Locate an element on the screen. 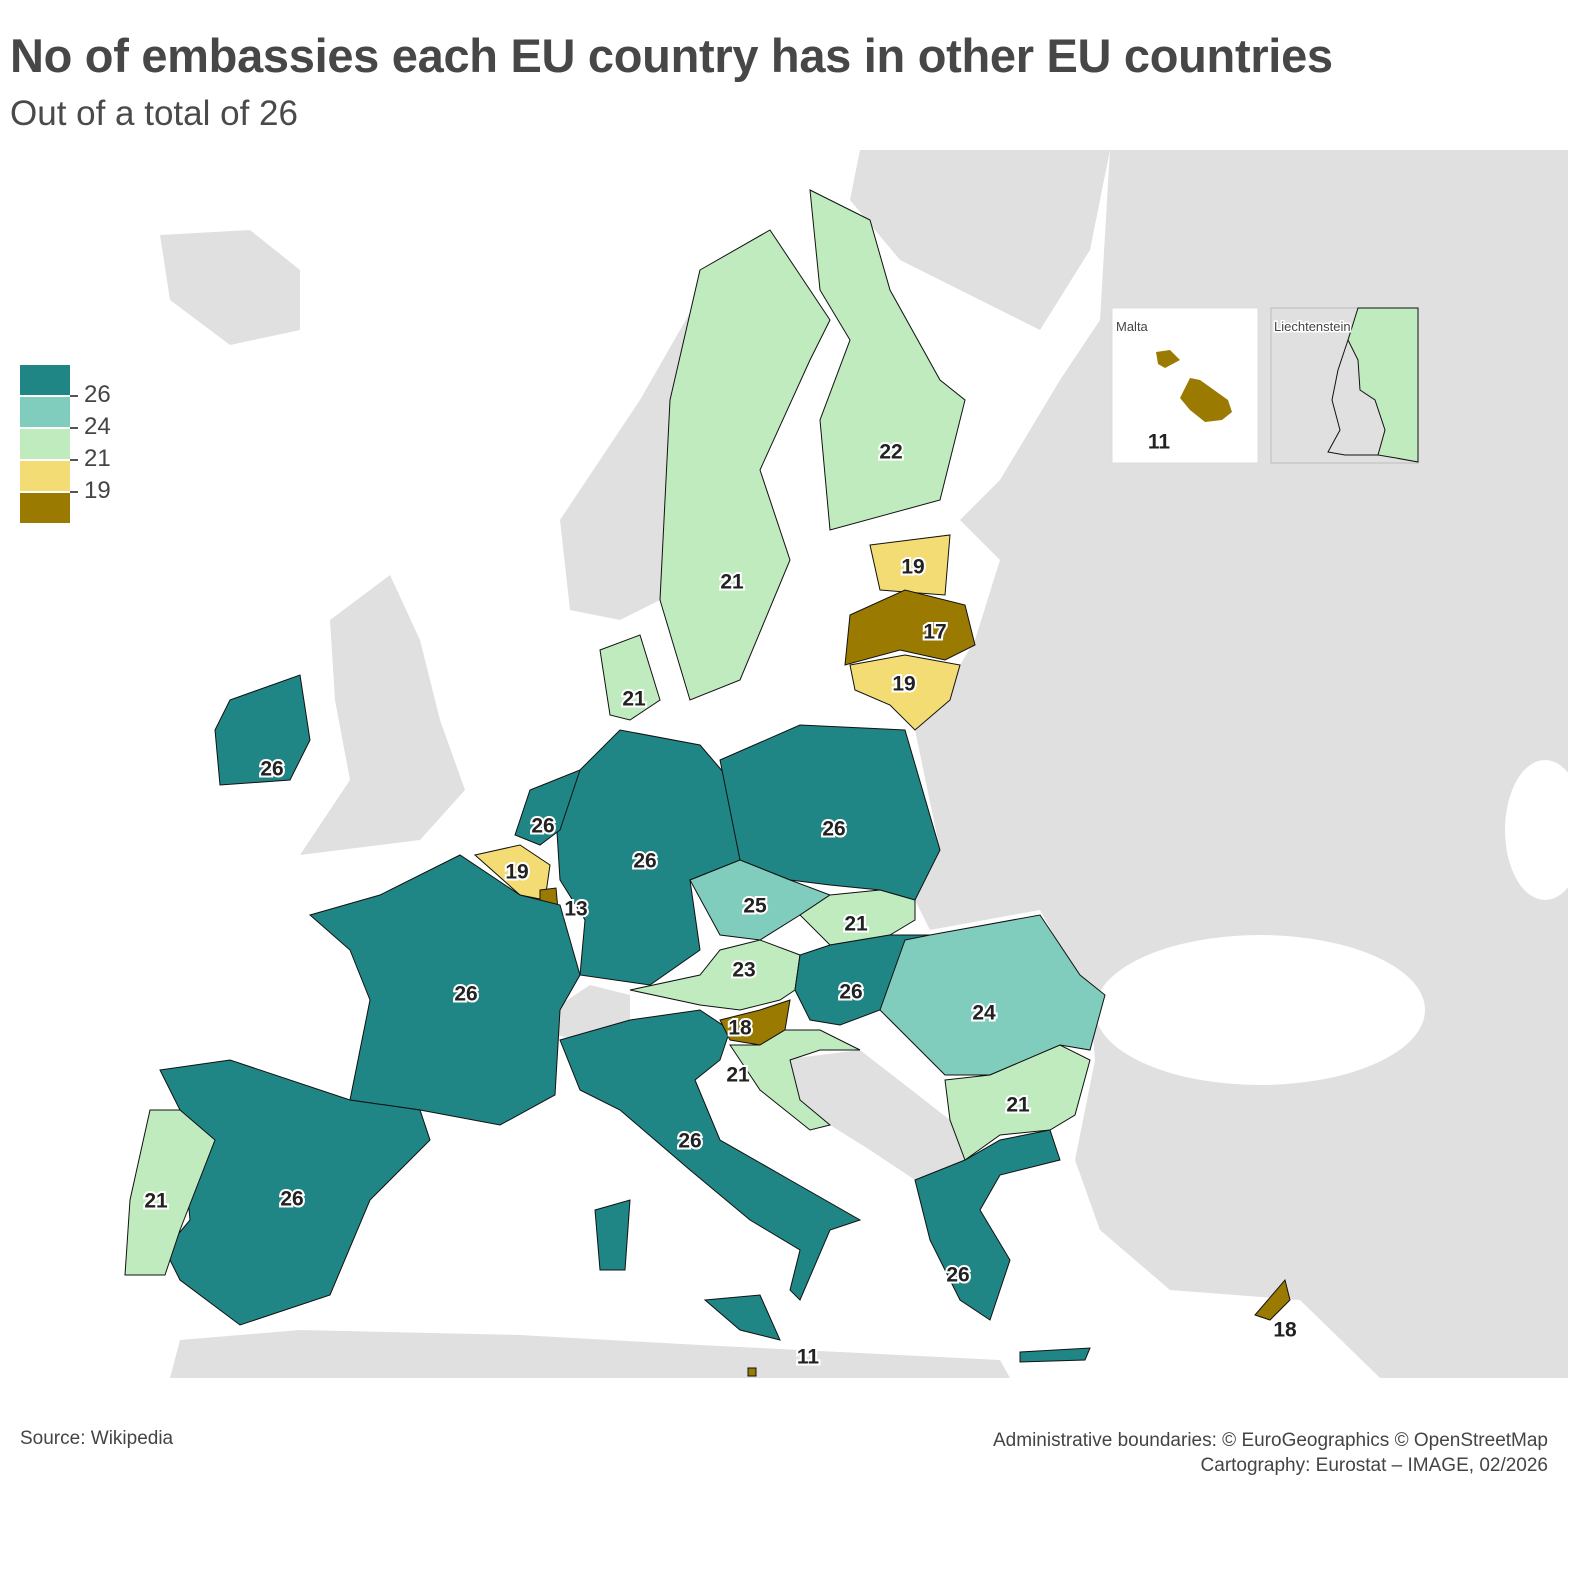  country-bulgaria is located at coordinates (1017, 1102).